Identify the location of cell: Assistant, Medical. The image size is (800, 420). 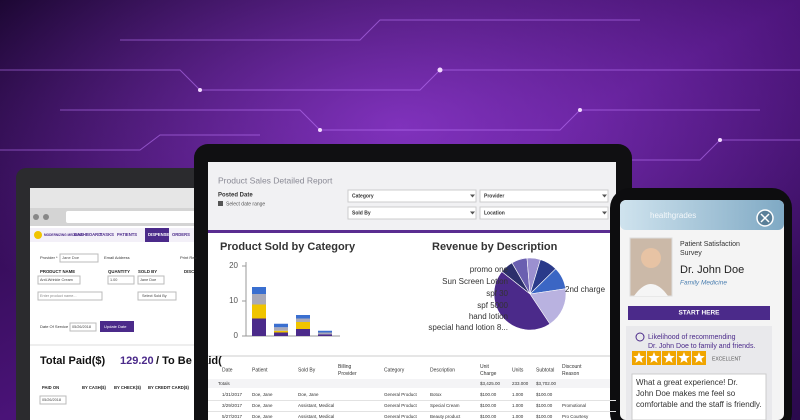
(316, 405).